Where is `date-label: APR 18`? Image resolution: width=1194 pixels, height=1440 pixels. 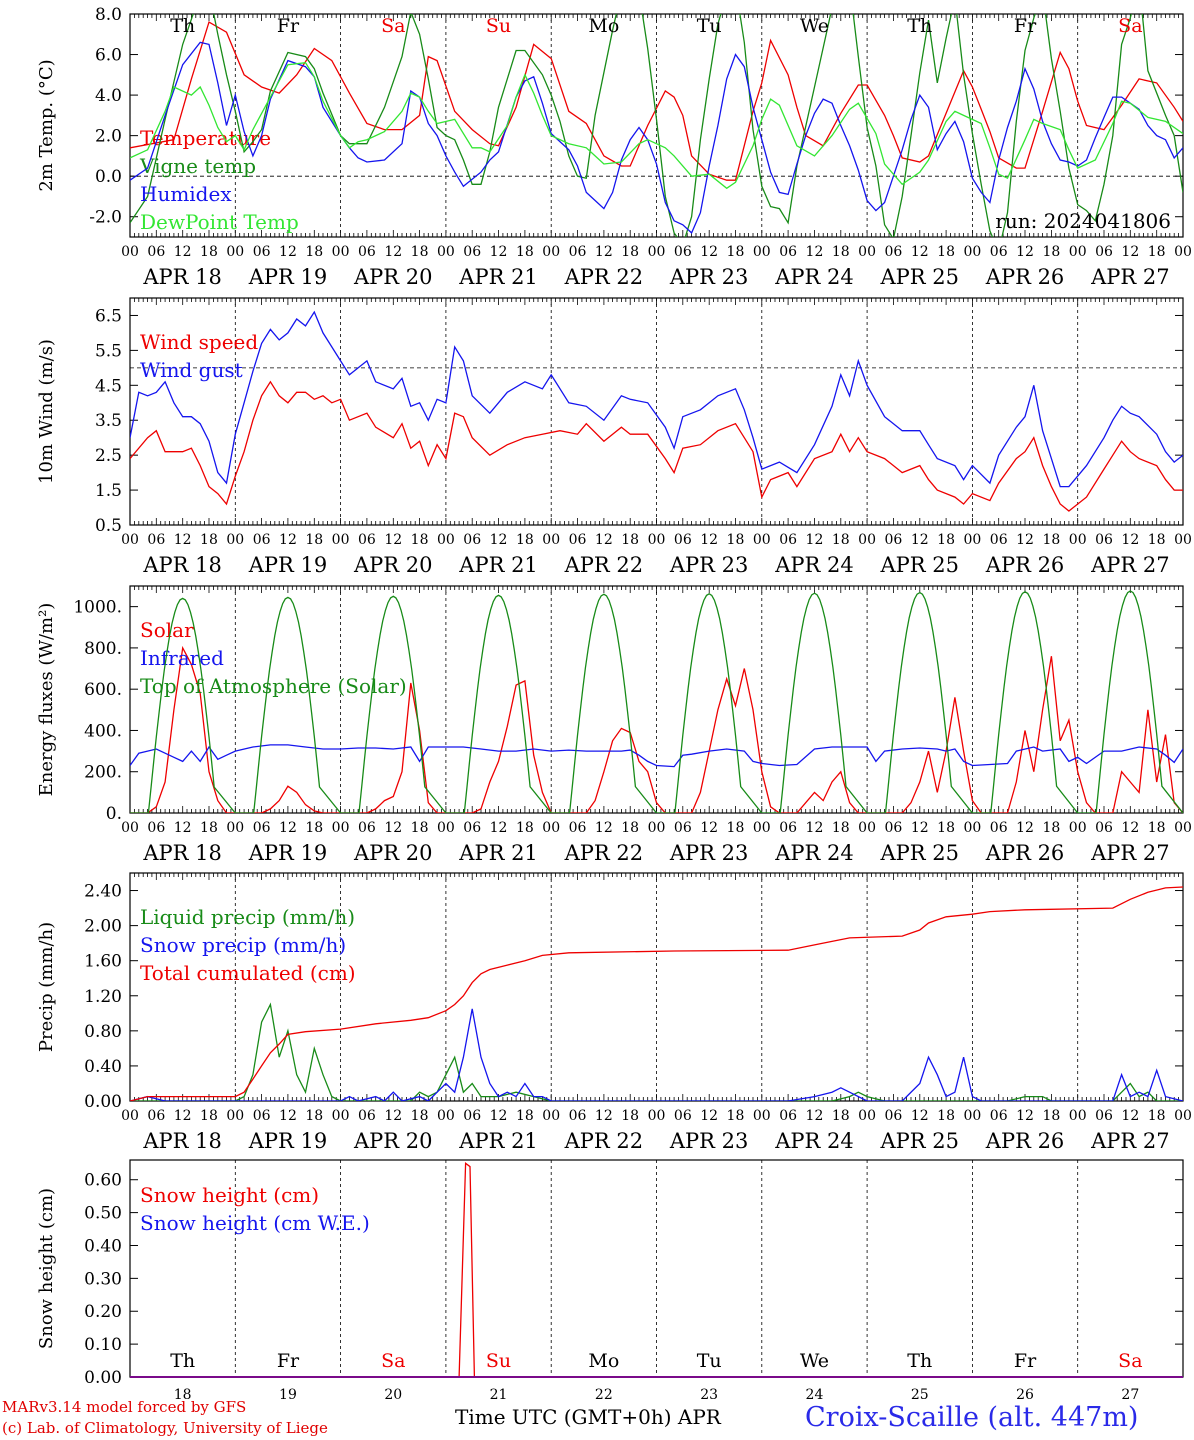 date-label: APR 18 is located at coordinates (182, 277).